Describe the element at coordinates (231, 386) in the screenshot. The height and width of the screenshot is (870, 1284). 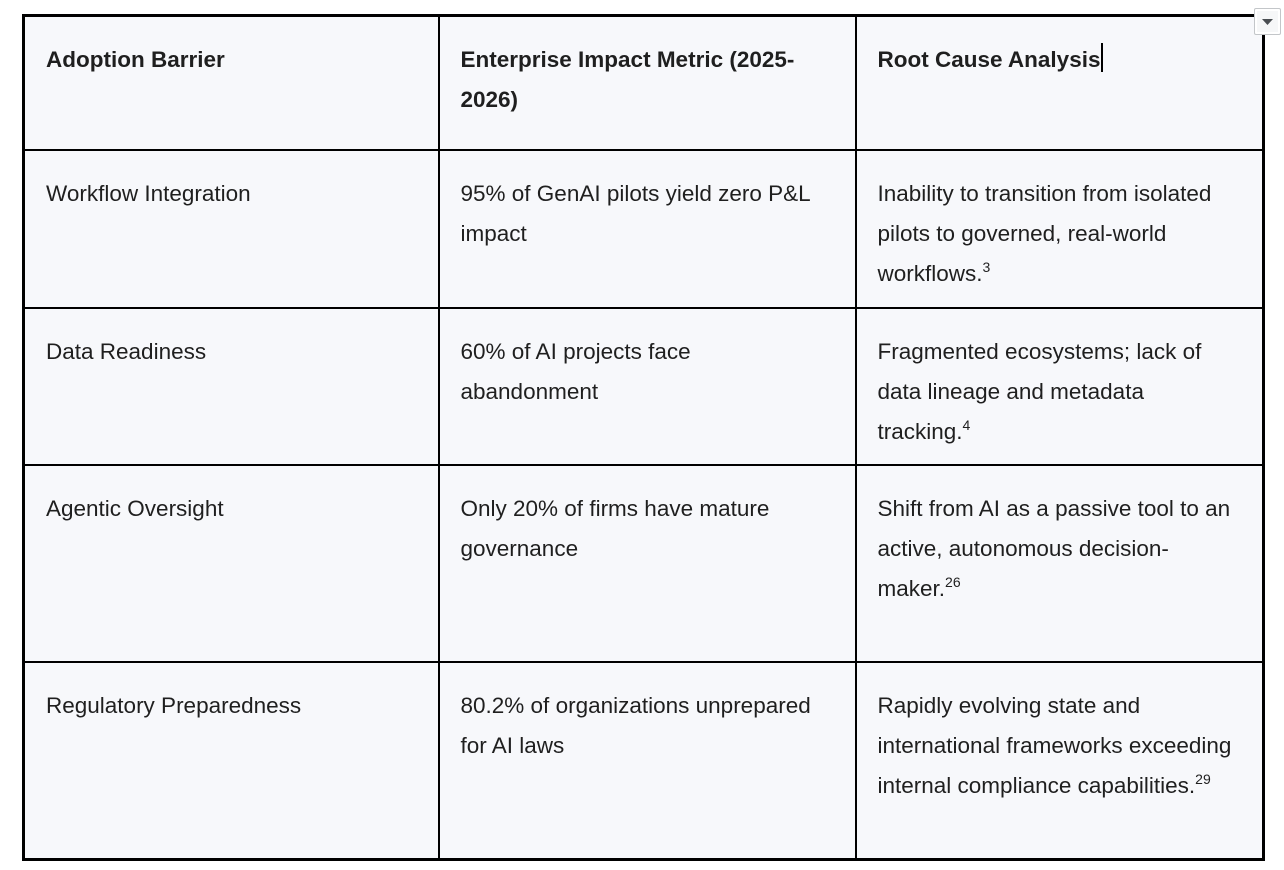
I see `cell-barrier: Data Readiness` at that location.